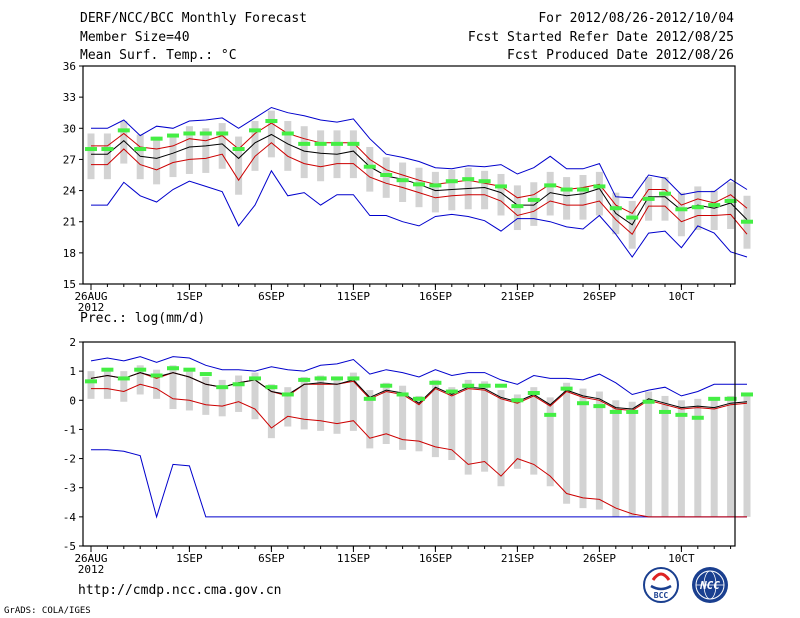  I want to click on temp-ytick-label: 21, so click(69, 222).